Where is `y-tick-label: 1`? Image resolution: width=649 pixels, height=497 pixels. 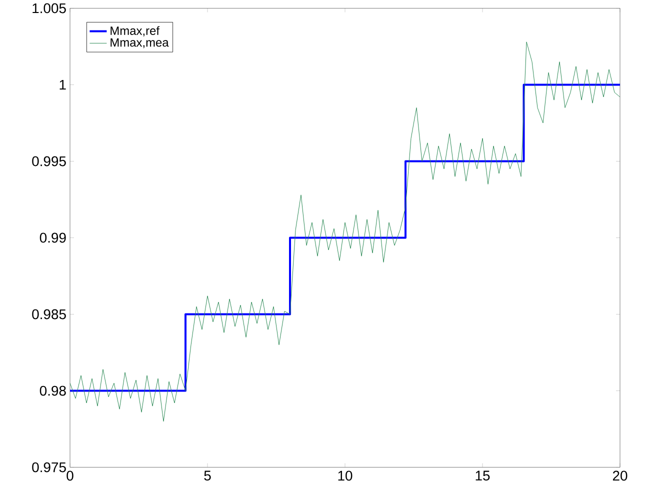
y-tick-label: 1 is located at coordinates (63, 85).